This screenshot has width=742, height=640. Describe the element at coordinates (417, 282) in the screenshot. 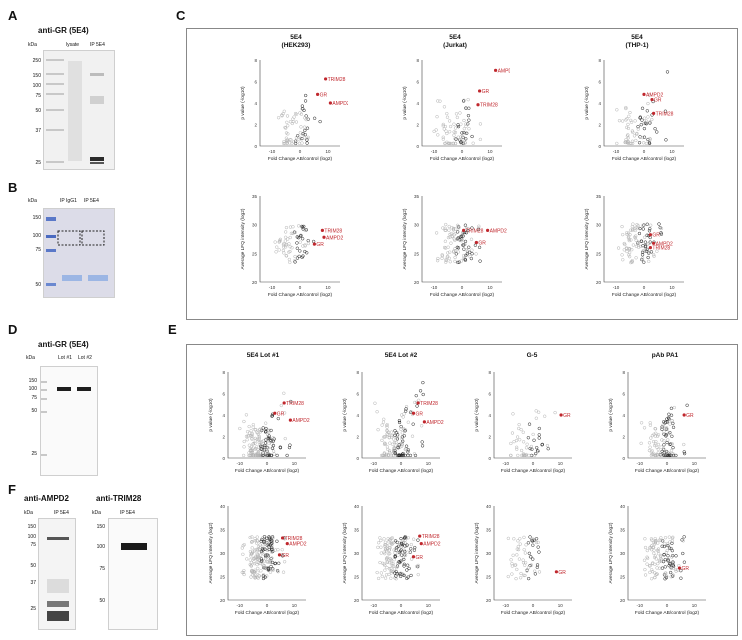

I see `y-tick-label: 20` at that location.